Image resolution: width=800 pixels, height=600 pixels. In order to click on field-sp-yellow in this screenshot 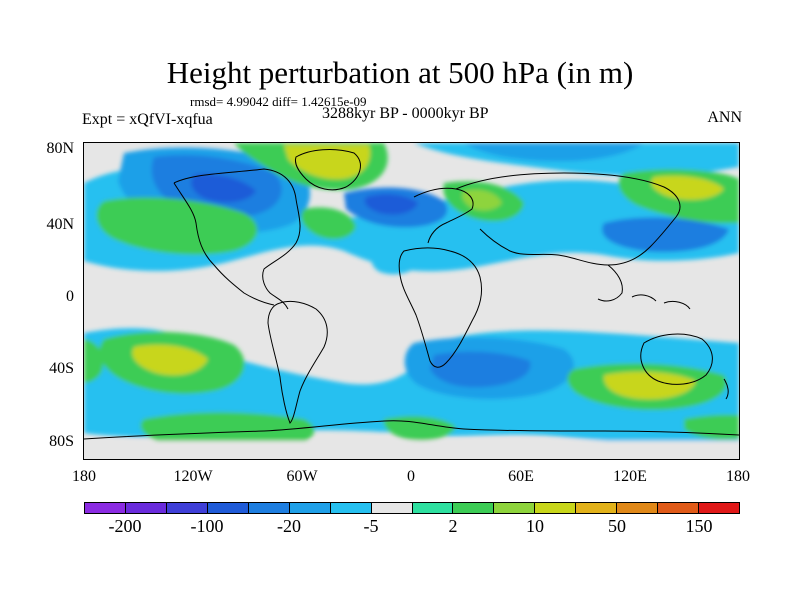, I will do `click(170, 360)`.